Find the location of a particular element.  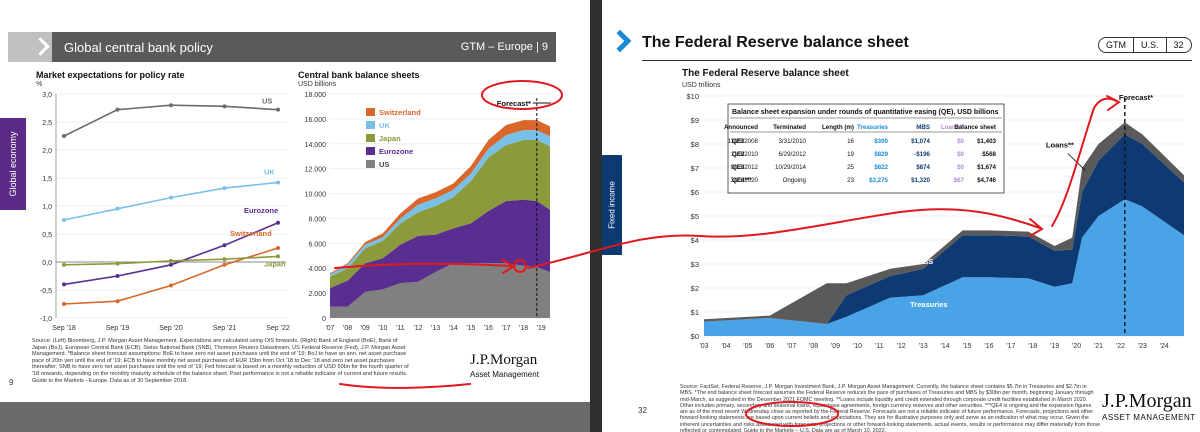

qe-table-cell: 9/13/2012 is located at coordinates (744, 167).